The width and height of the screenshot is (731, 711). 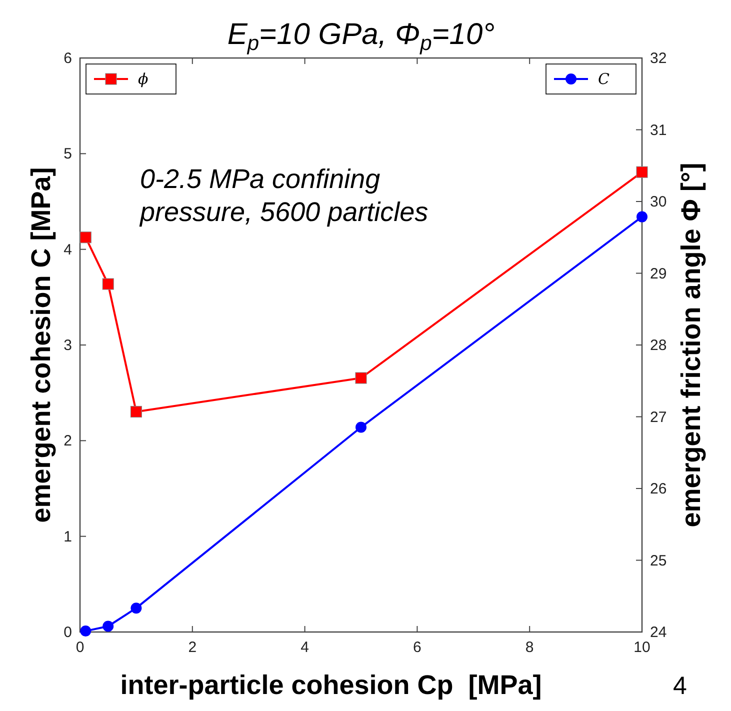 What do you see at coordinates (331, 685) in the screenshot?
I see `x-axis-title: inter-particle cohesion Cp [MPa]` at bounding box center [331, 685].